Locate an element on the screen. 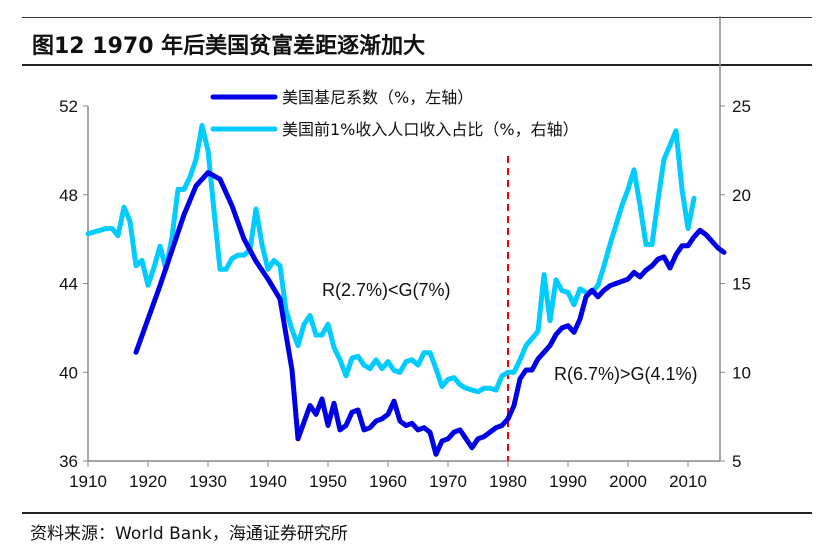 Image resolution: width=835 pixels, height=551 pixels. source-divider is located at coordinates (417, 513).